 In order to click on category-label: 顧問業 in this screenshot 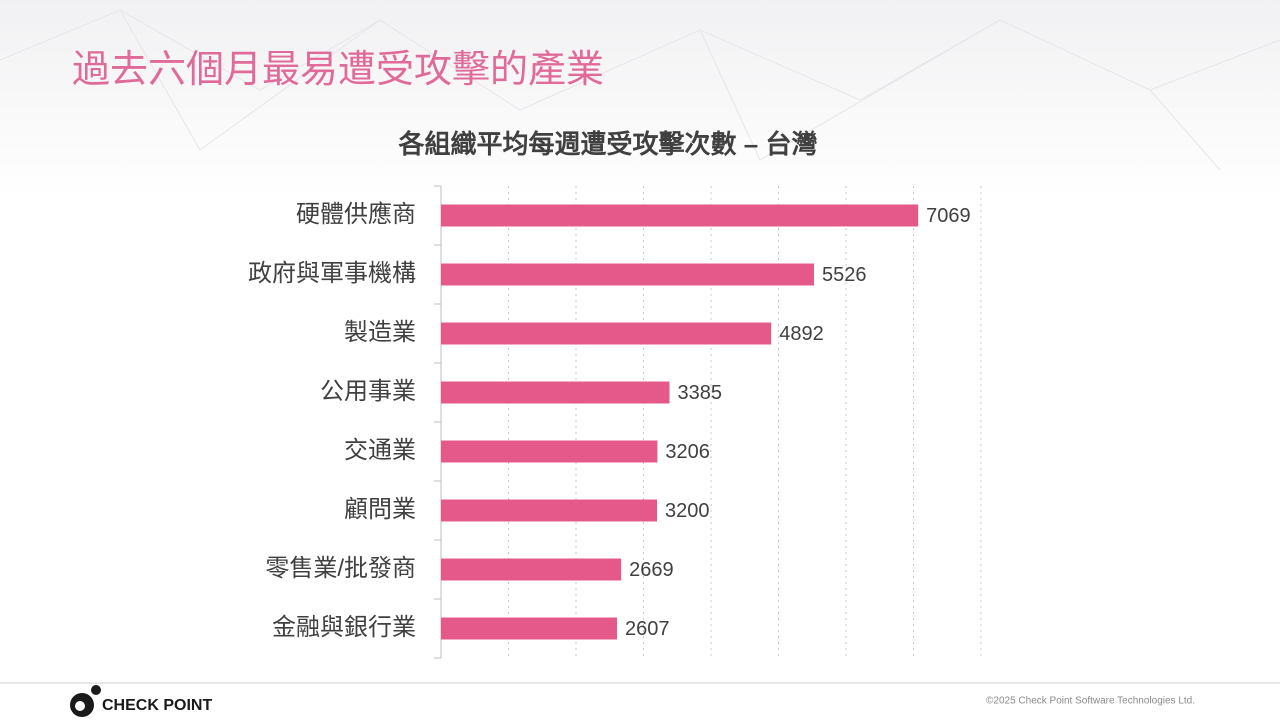, I will do `click(380, 509)`.